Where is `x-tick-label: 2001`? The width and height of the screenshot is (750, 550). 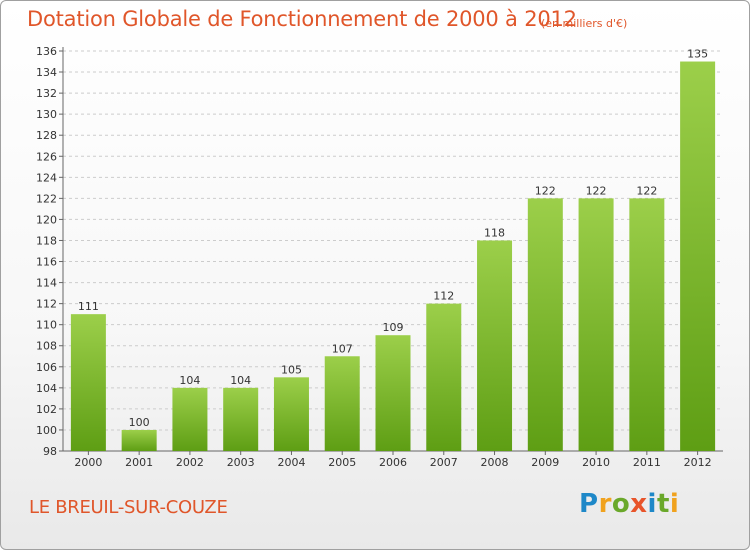 x-tick-label: 2001 is located at coordinates (139, 462).